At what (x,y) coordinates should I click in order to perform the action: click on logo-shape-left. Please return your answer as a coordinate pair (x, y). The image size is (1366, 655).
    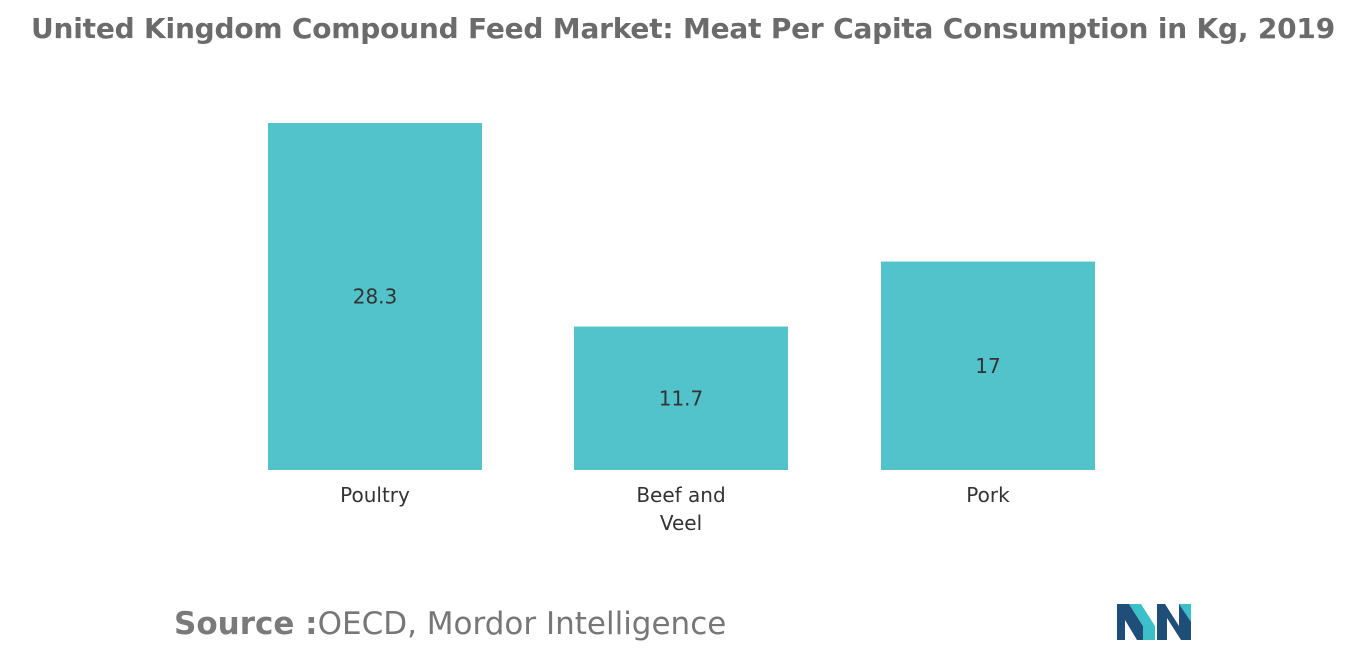
    Looking at the image, I should click on (1130, 622).